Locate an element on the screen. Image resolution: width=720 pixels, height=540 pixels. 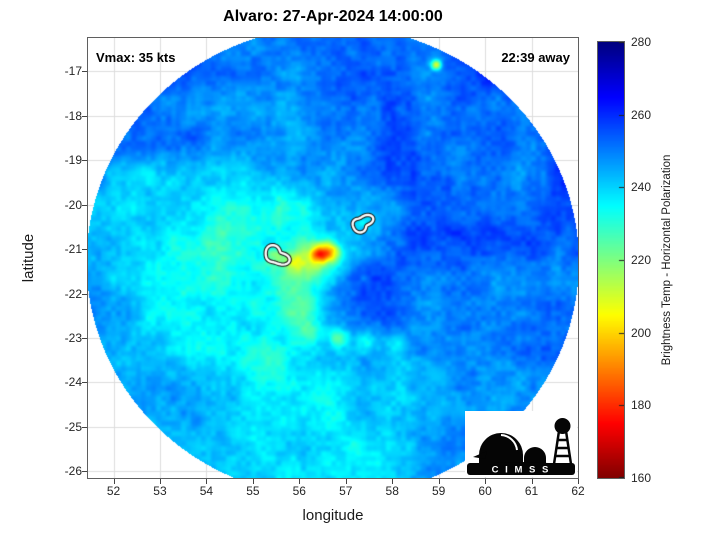
y-tick-label: -18 is located at coordinates (73, 115).